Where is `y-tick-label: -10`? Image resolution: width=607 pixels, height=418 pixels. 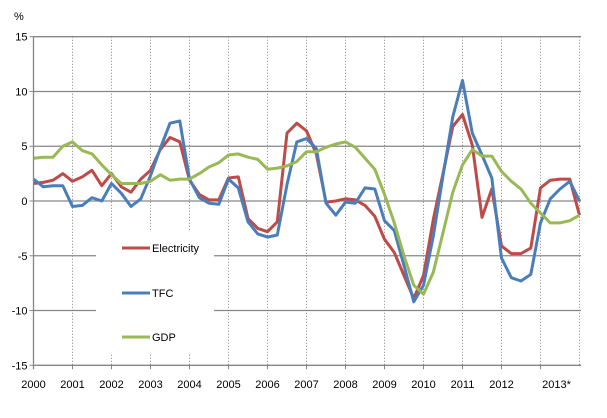 y-tick-label: -10 is located at coordinates (20, 312).